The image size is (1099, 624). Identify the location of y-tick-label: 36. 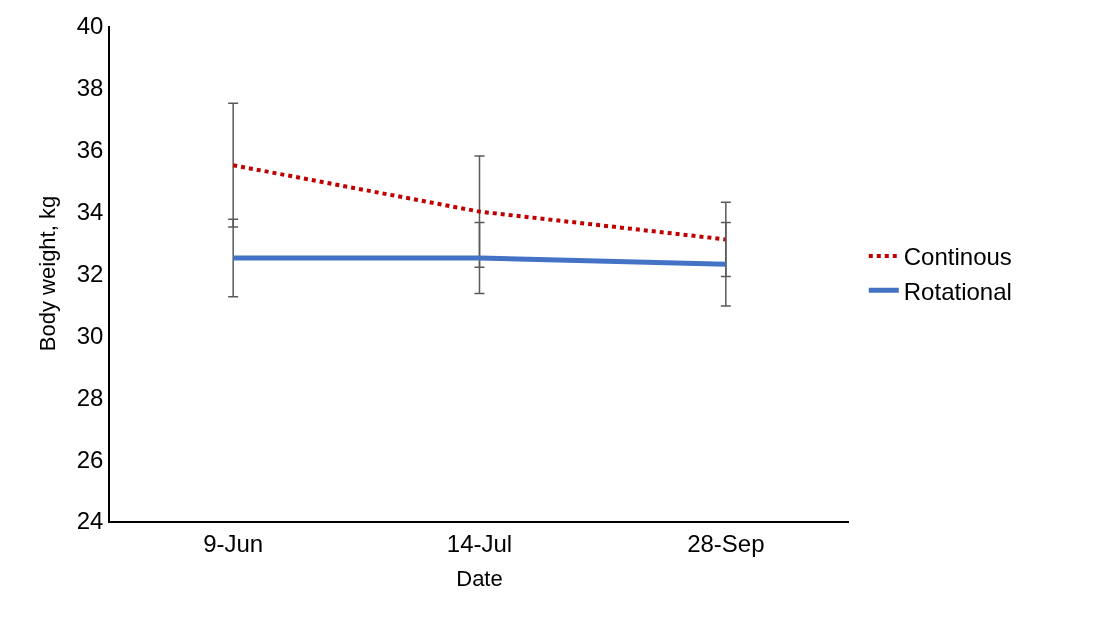
(90, 150).